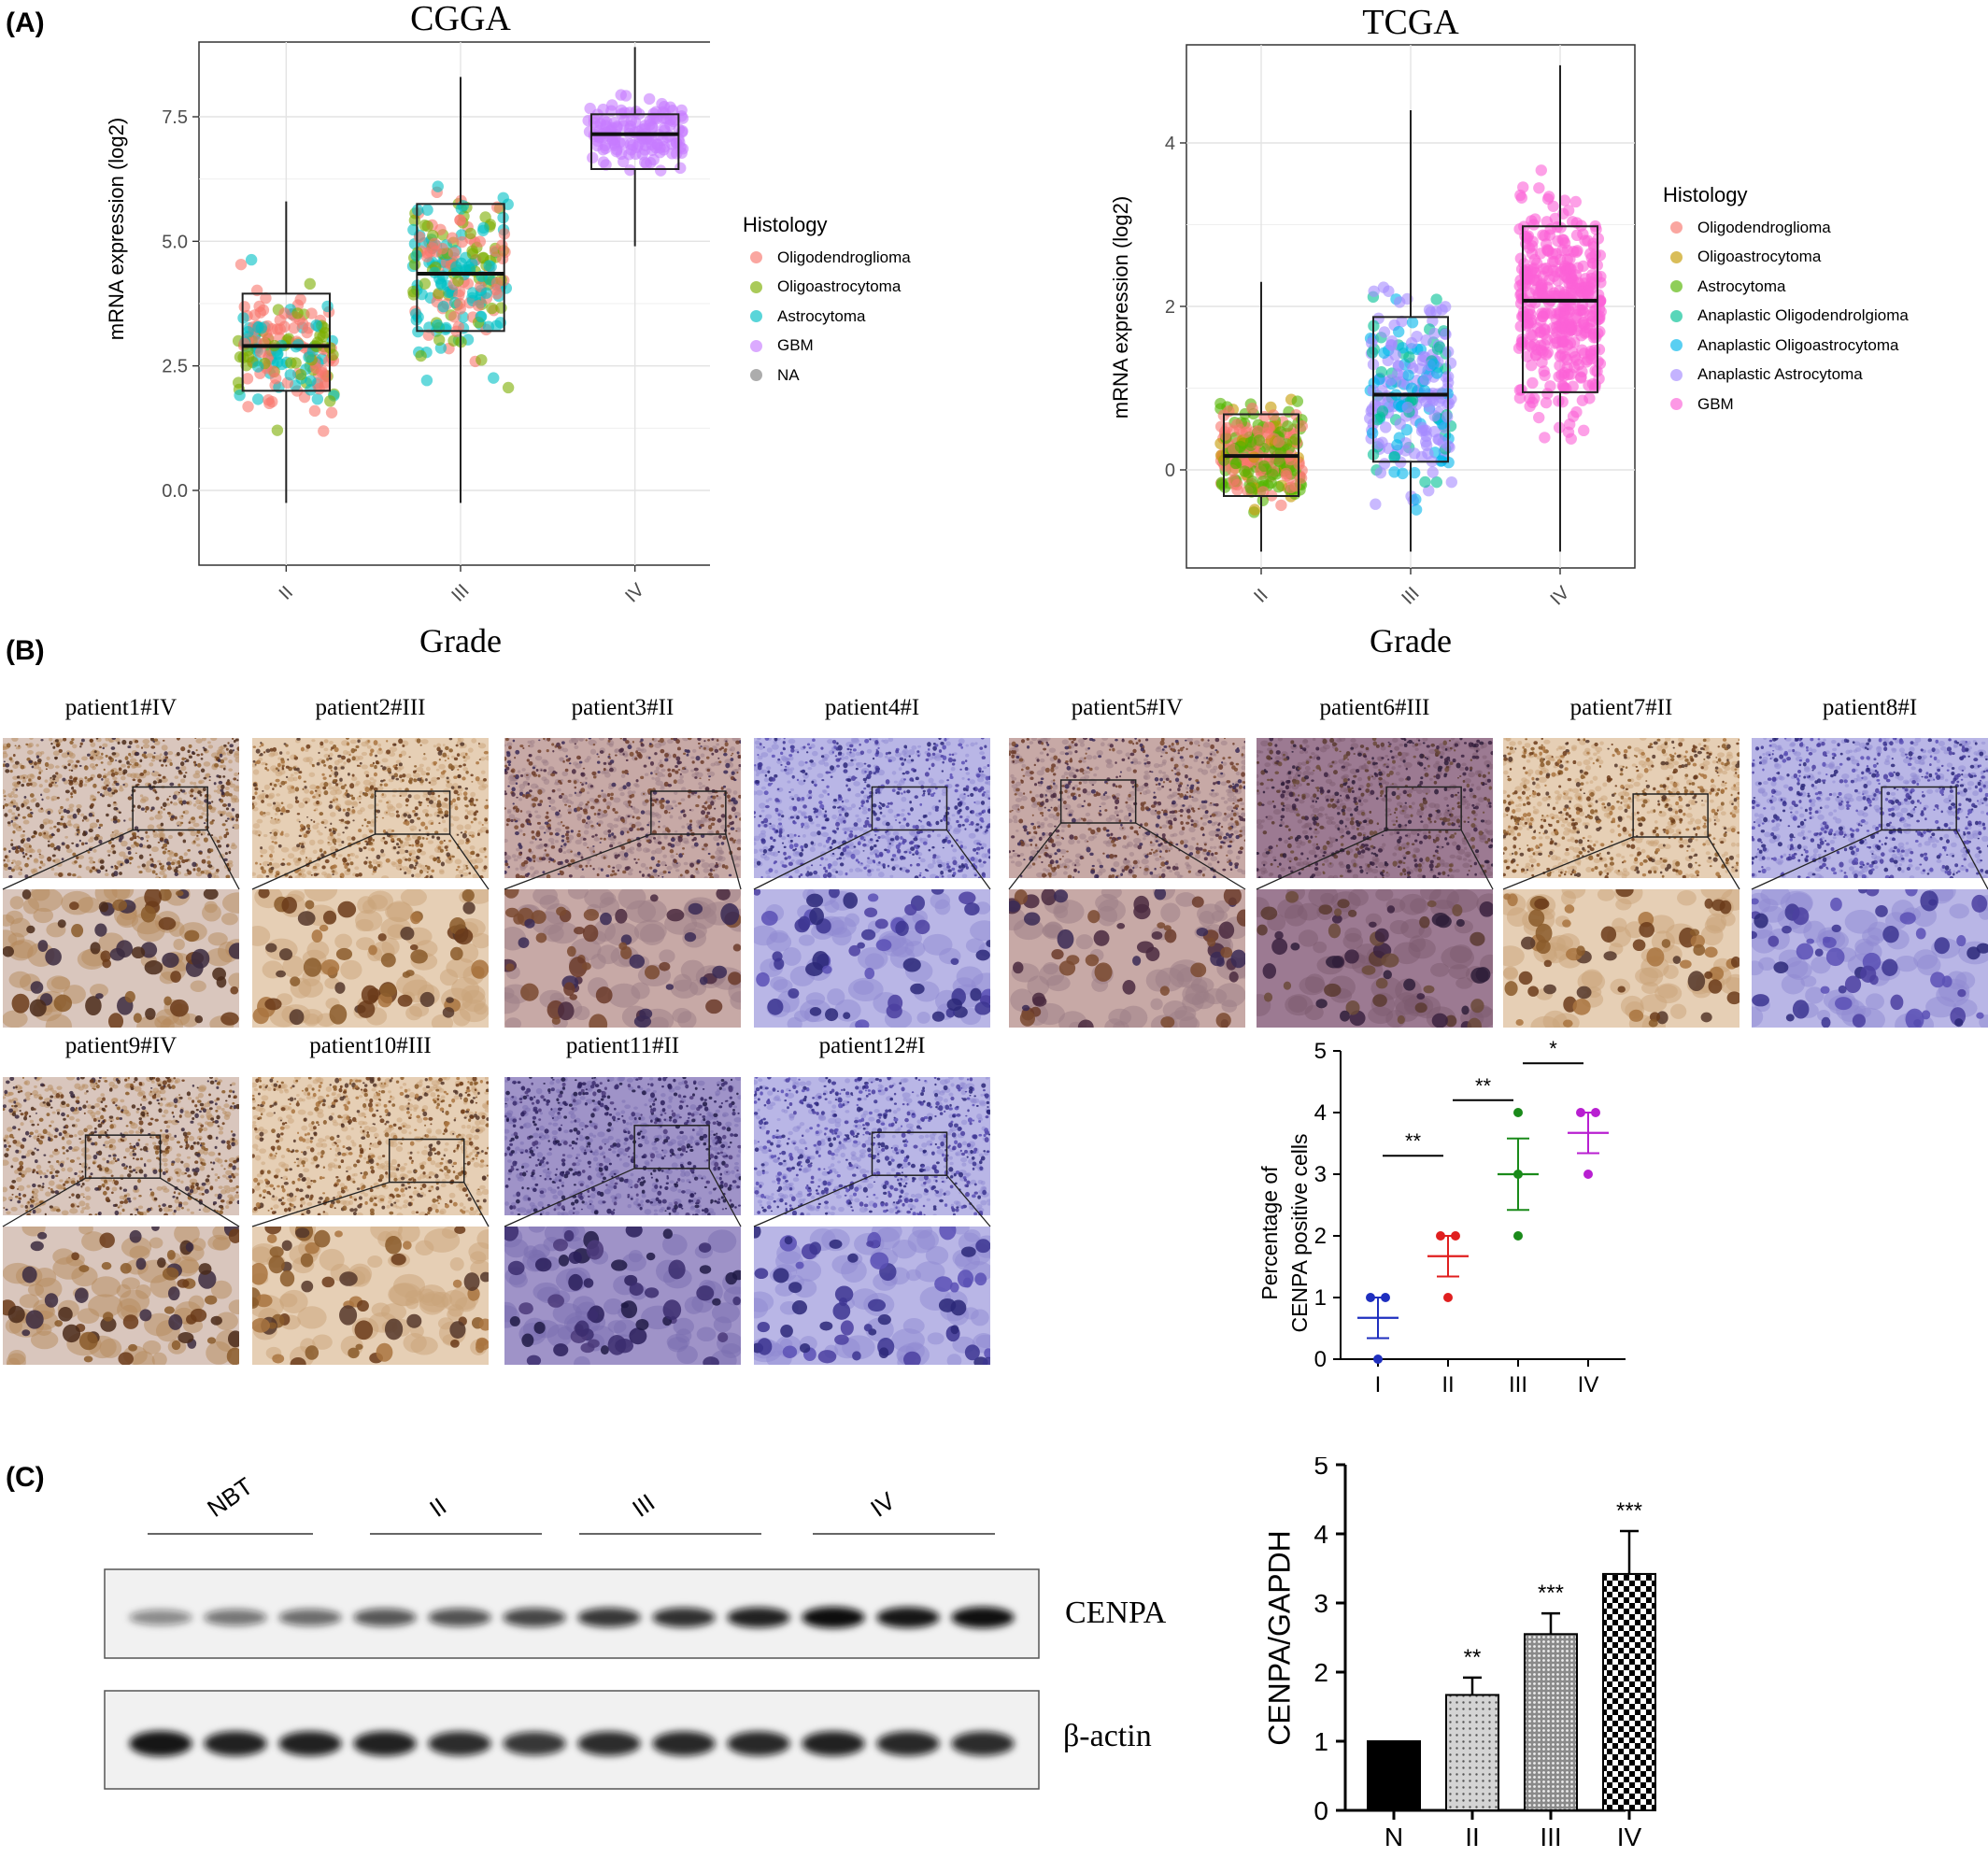 The image size is (1988, 1858). What do you see at coordinates (1676, 315) in the screenshot?
I see `legend-swatch` at bounding box center [1676, 315].